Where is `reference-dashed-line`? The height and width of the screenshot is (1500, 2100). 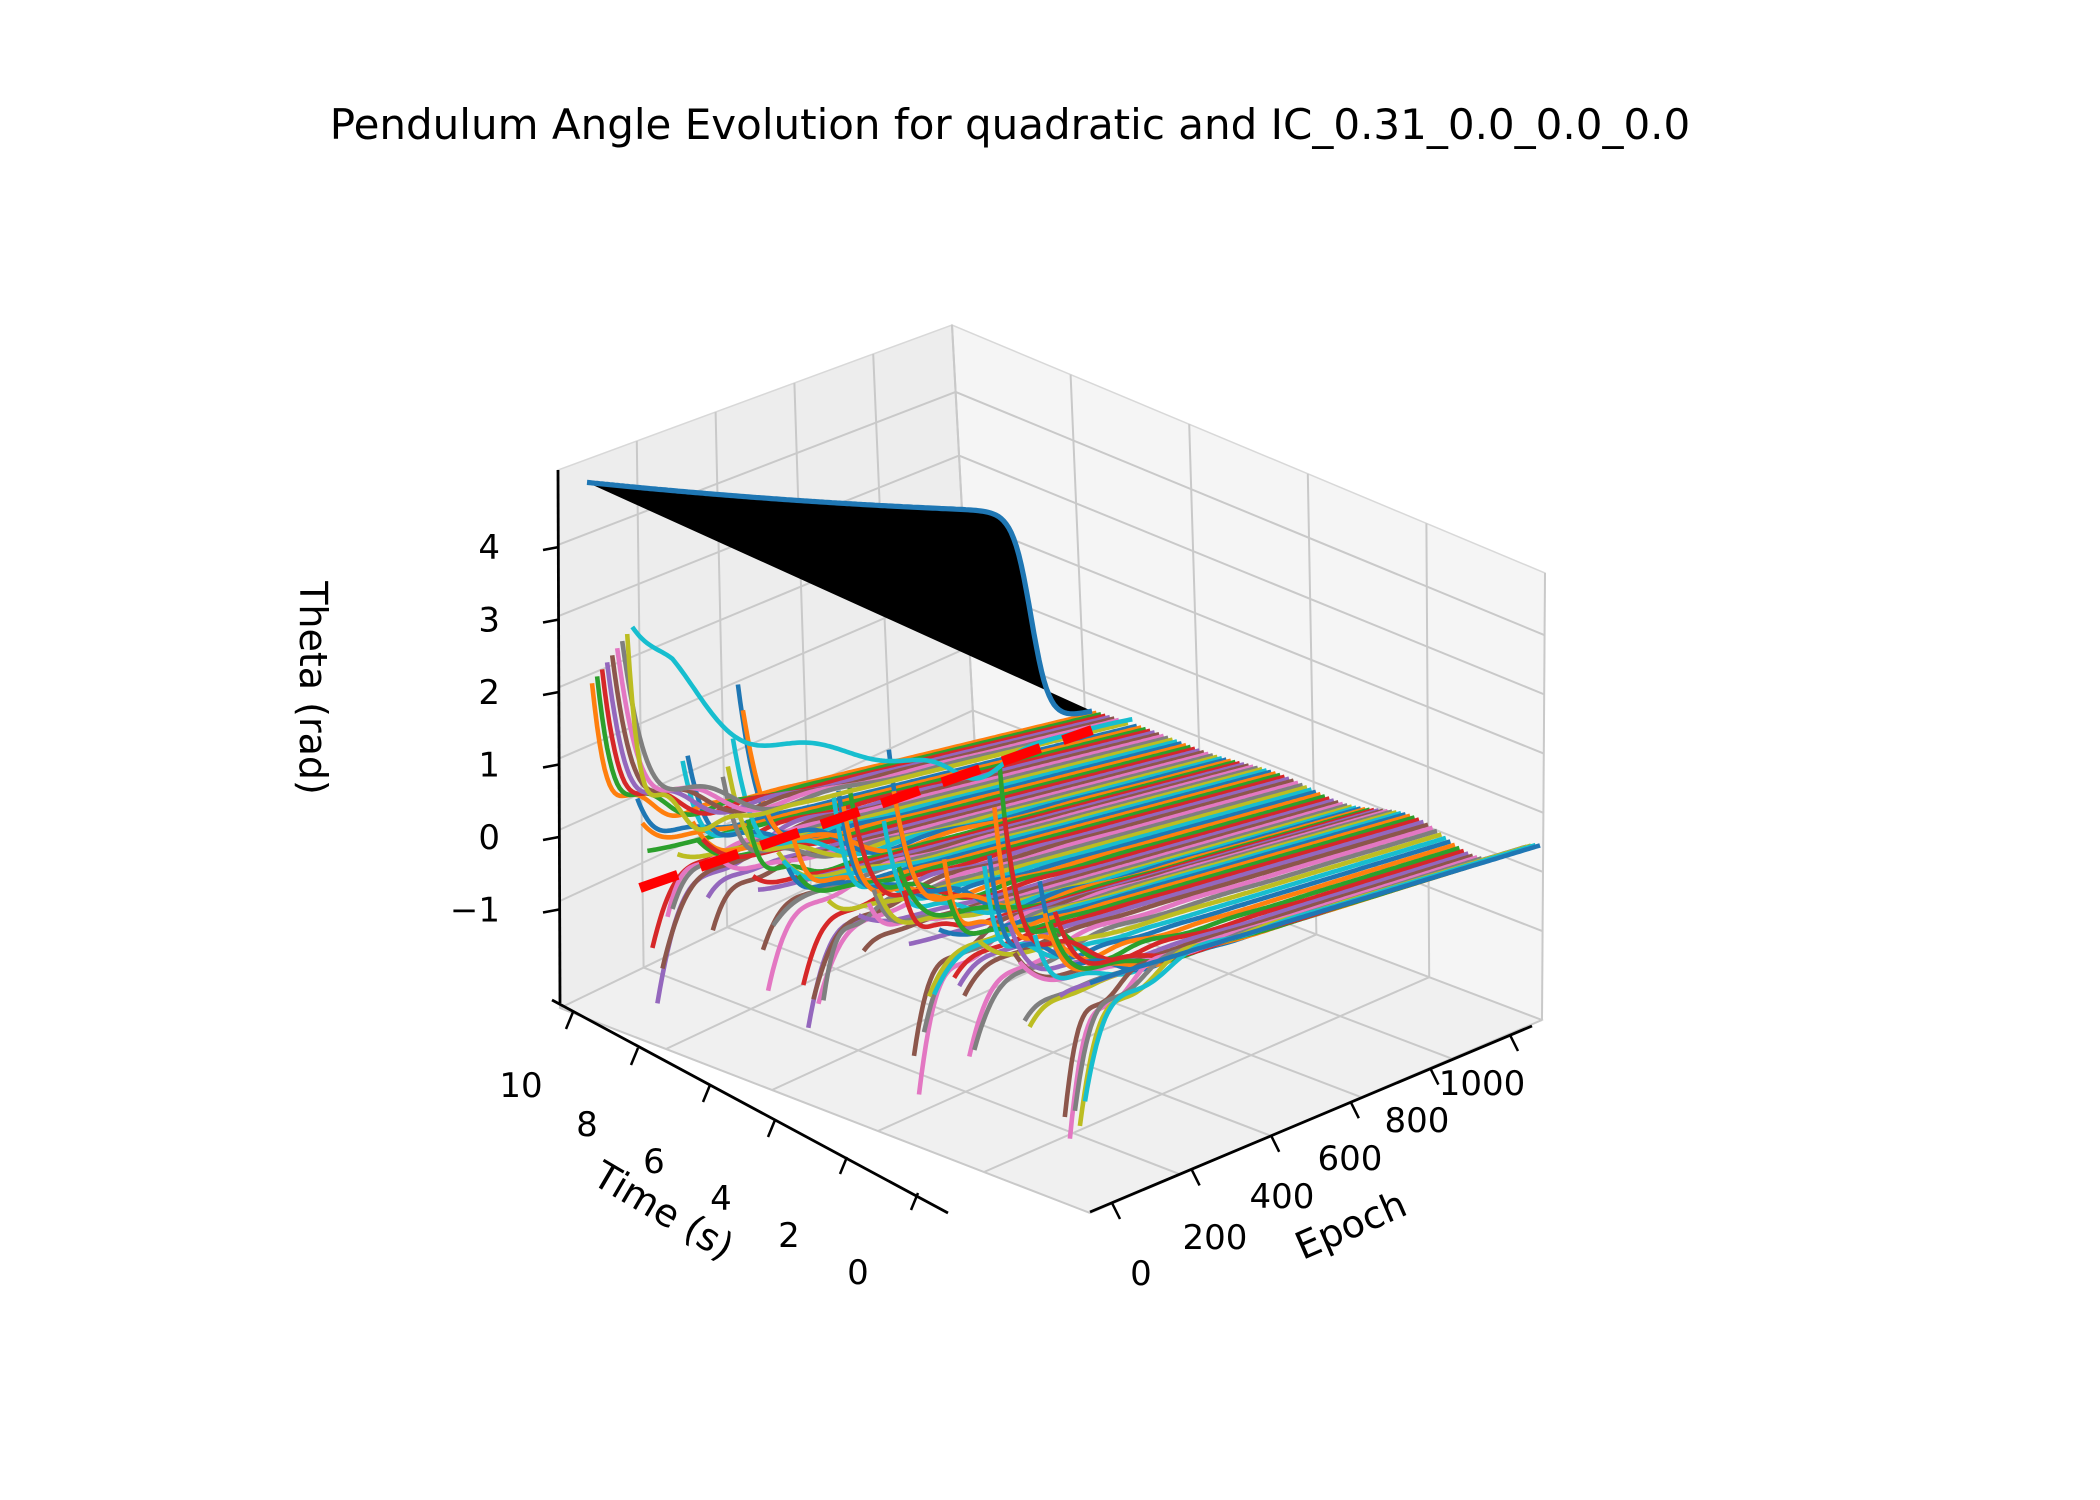 reference-dashed-line is located at coordinates (866, 809).